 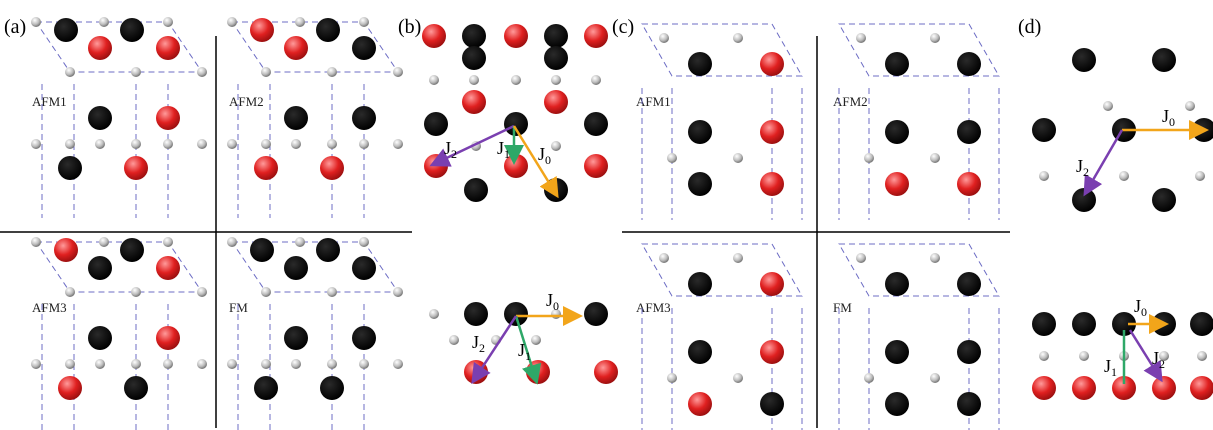 What do you see at coordinates (49, 307) in the screenshot?
I see `config-label-a-afm3: AFM3` at bounding box center [49, 307].